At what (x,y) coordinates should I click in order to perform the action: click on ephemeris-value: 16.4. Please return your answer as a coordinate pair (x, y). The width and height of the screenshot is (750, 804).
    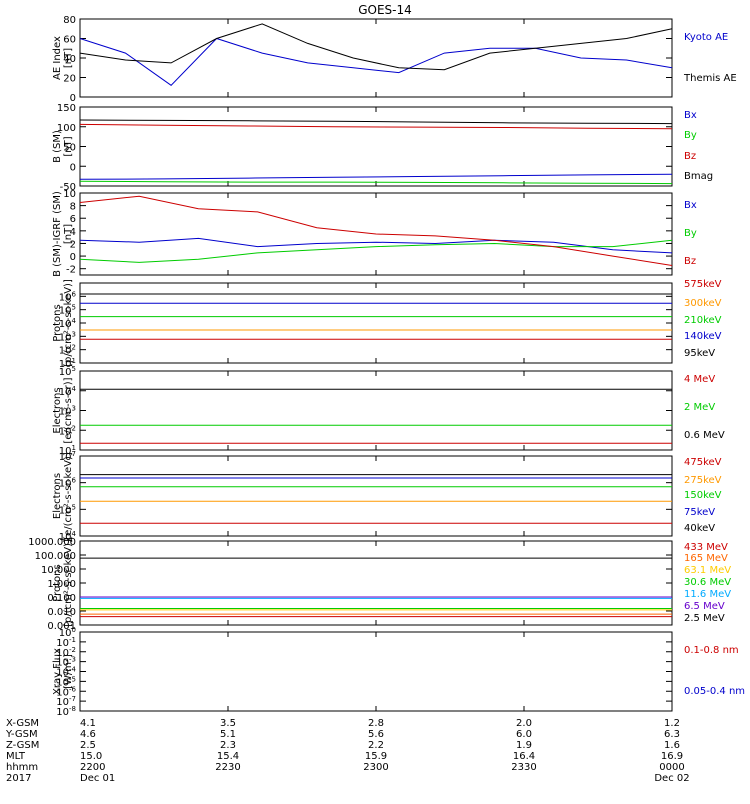
    Looking at the image, I should click on (524, 756).